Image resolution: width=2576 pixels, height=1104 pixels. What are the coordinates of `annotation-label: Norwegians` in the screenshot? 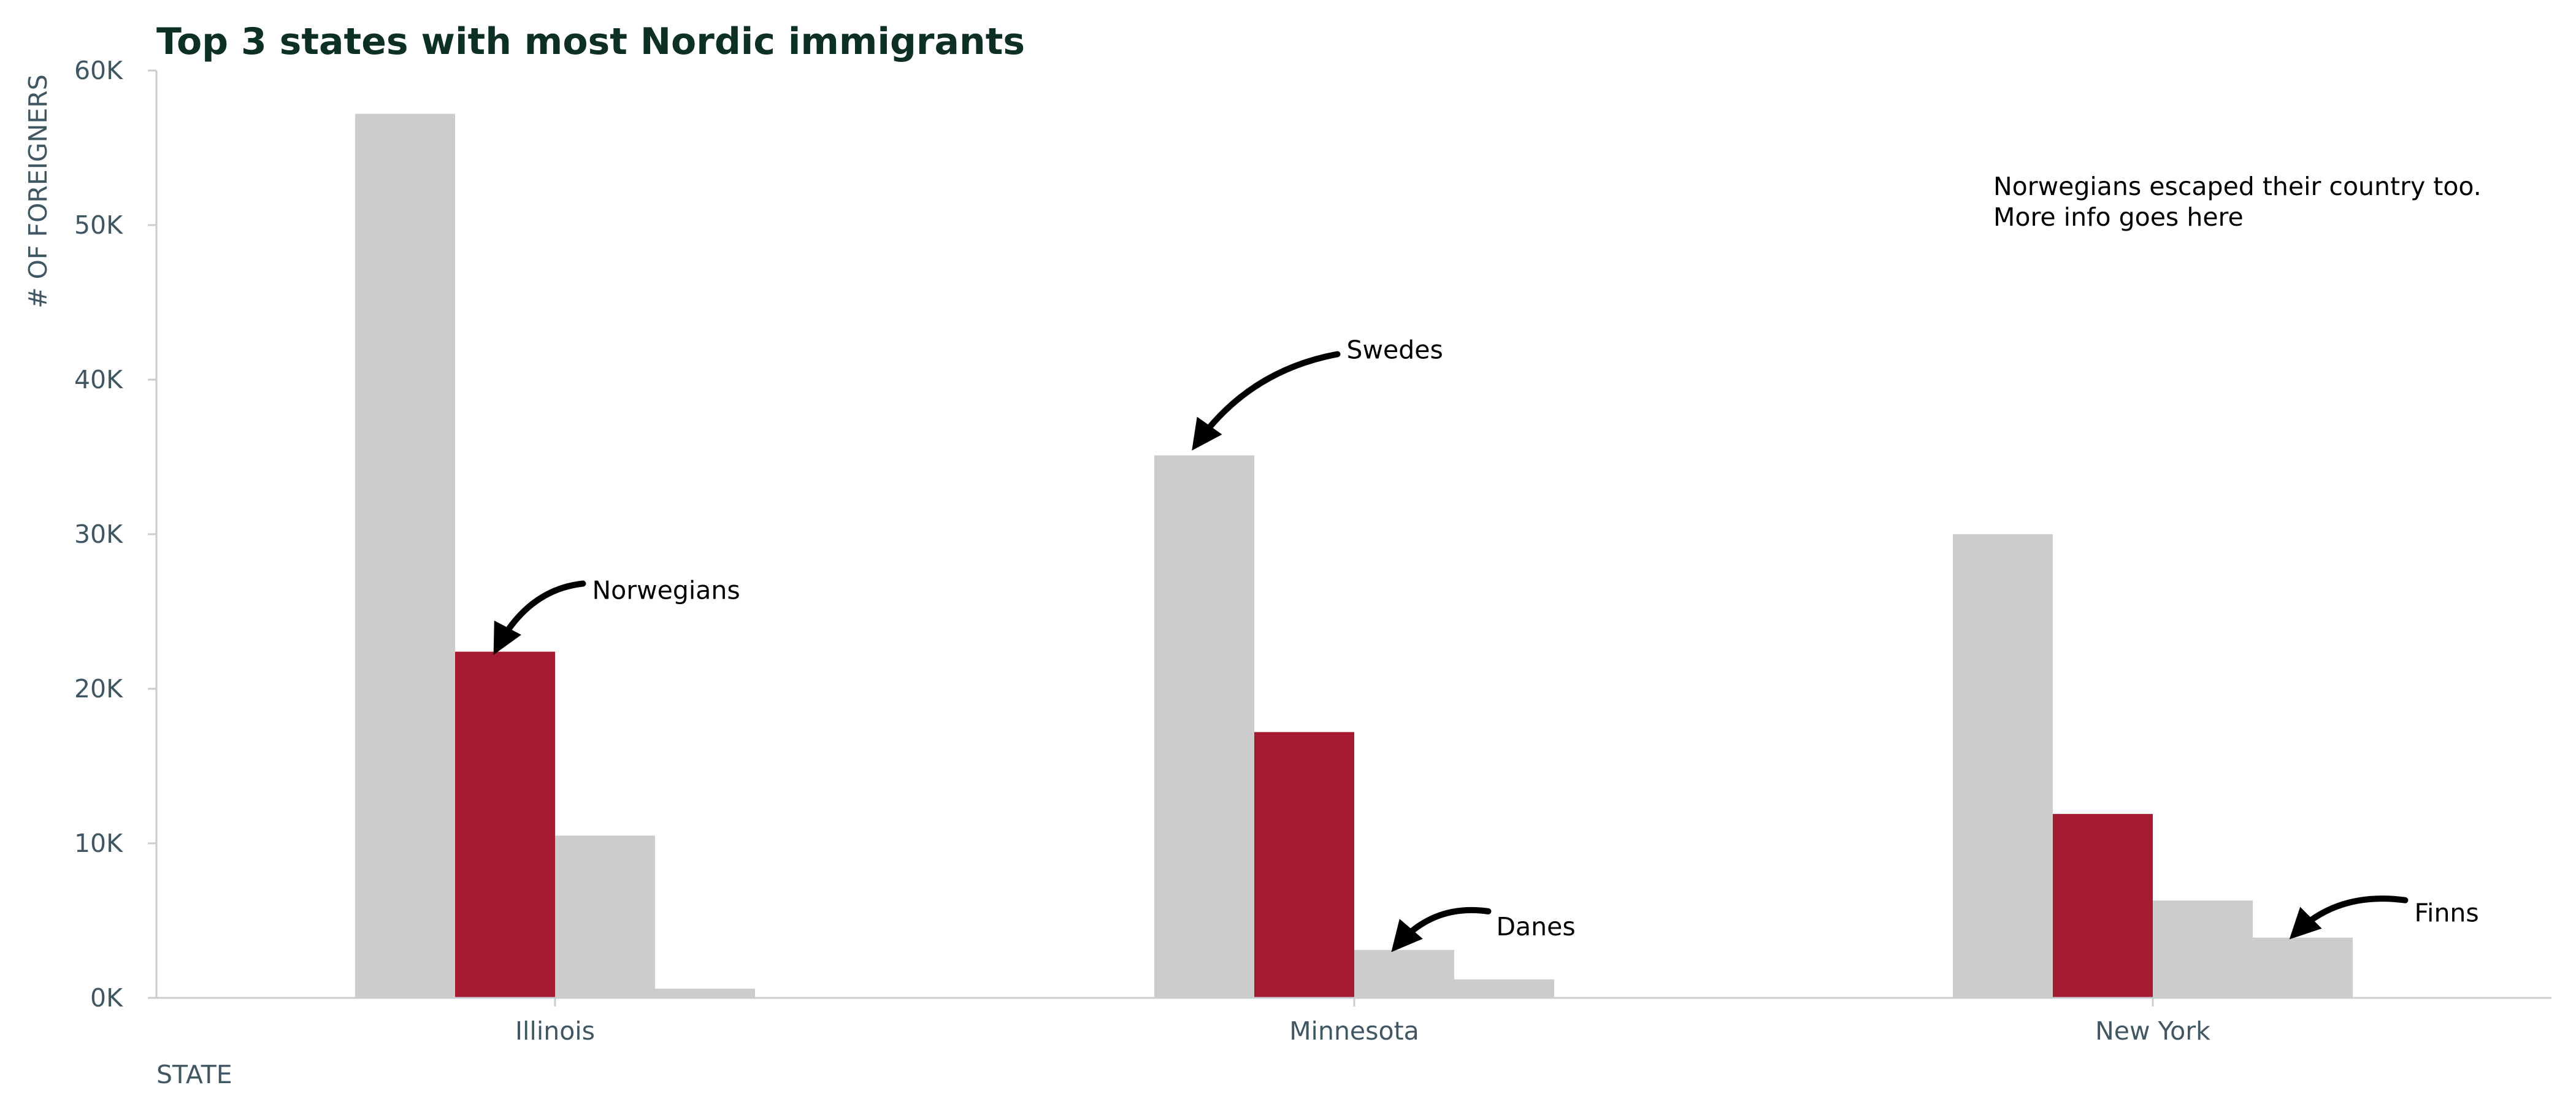 It's located at (666, 590).